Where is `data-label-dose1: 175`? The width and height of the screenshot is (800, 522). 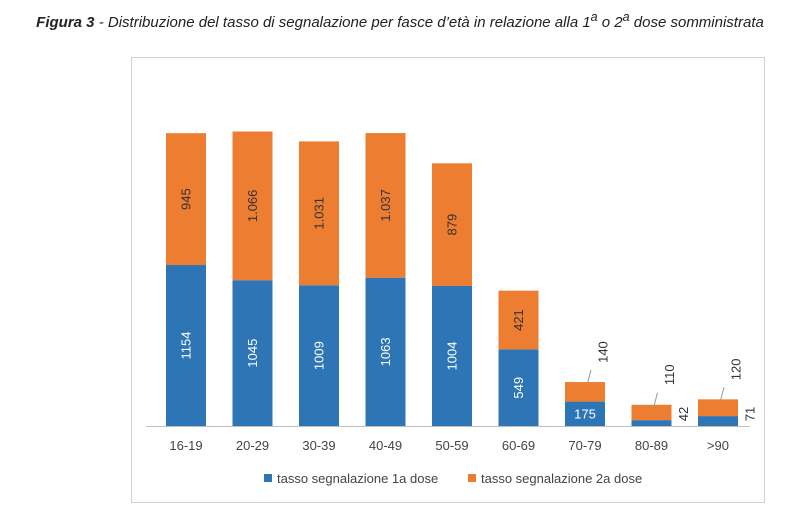
data-label-dose1: 175 is located at coordinates (585, 413).